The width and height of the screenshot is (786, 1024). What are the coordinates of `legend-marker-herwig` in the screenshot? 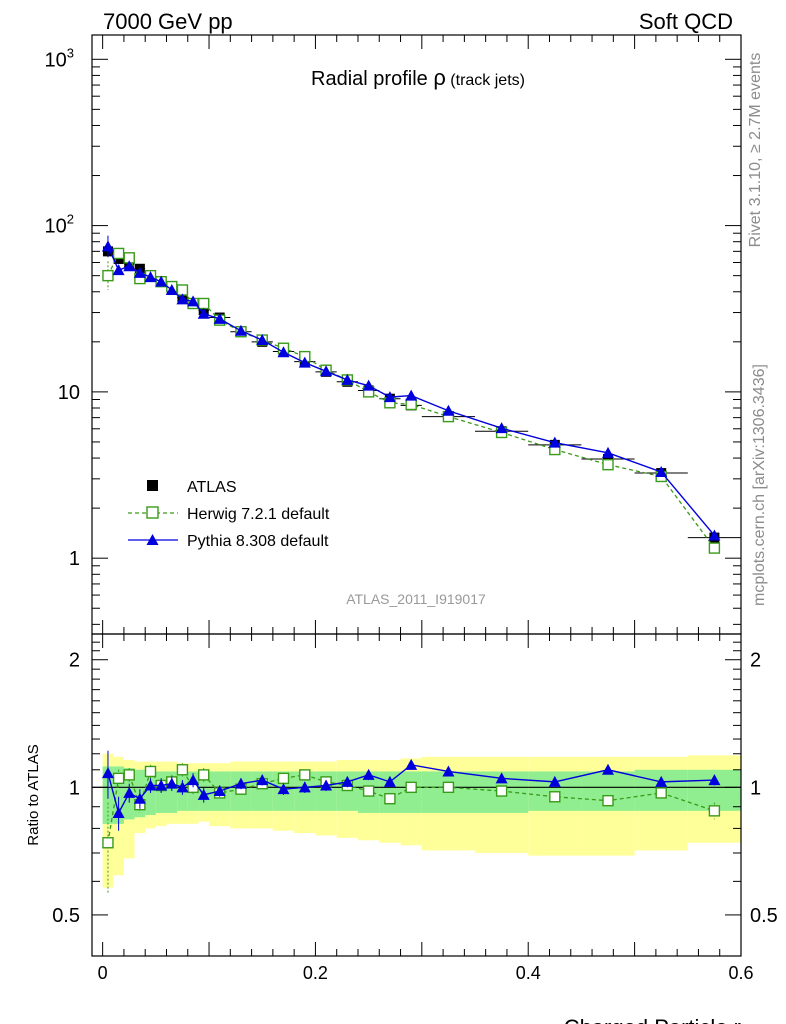 It's located at (152, 512).